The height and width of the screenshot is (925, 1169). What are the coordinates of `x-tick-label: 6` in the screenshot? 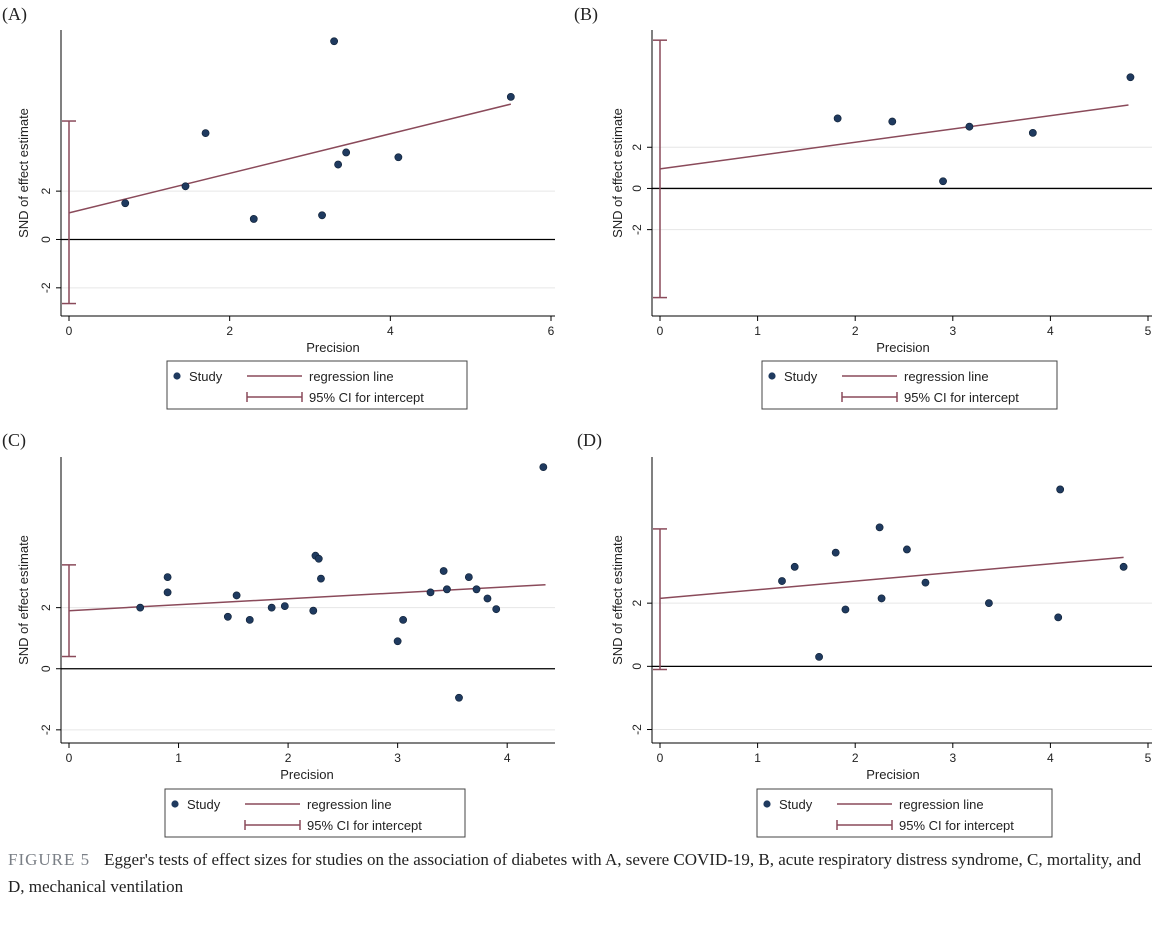 It's located at (551, 331).